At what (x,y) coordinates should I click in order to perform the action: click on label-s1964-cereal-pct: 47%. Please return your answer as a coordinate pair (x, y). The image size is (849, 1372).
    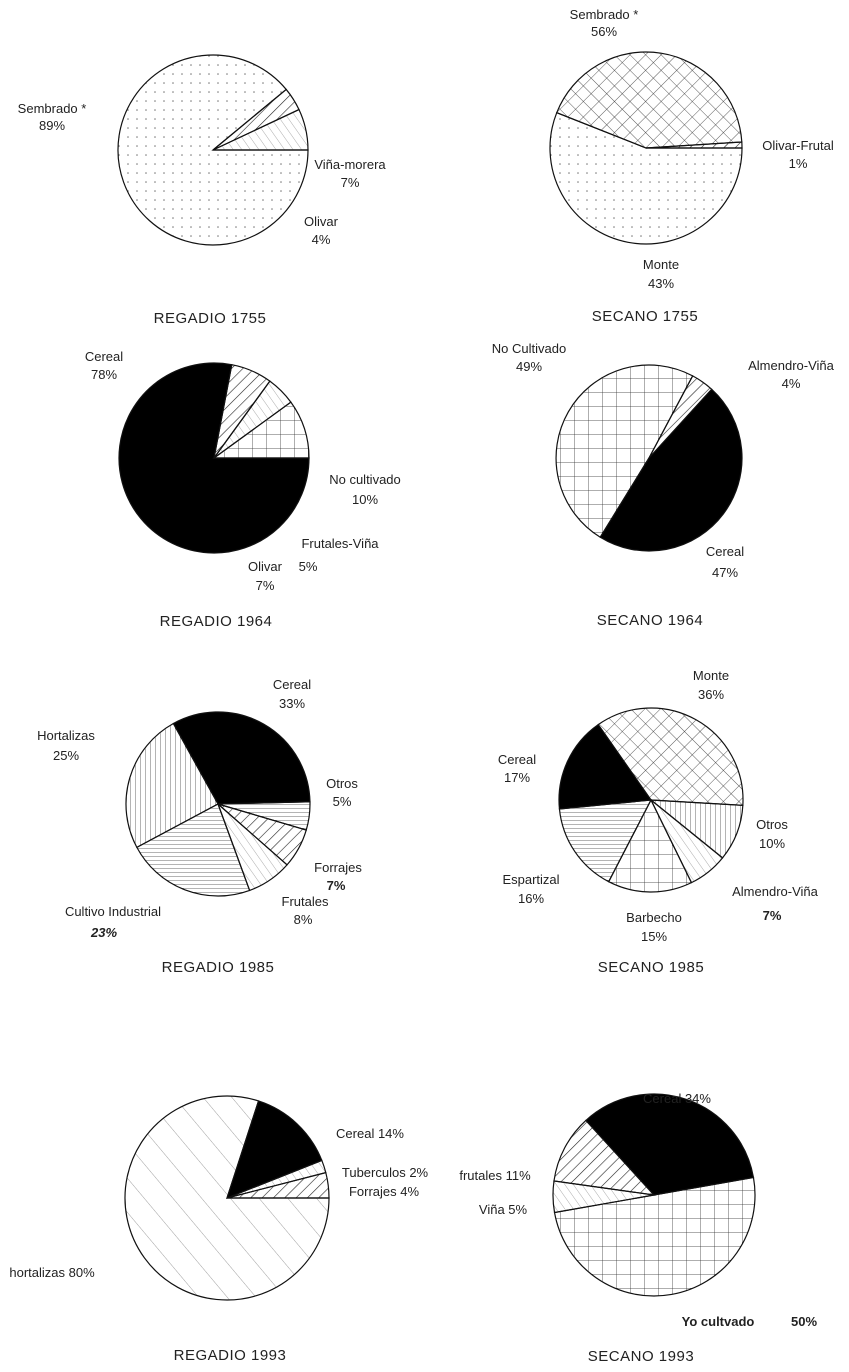
    Looking at the image, I should click on (725, 572).